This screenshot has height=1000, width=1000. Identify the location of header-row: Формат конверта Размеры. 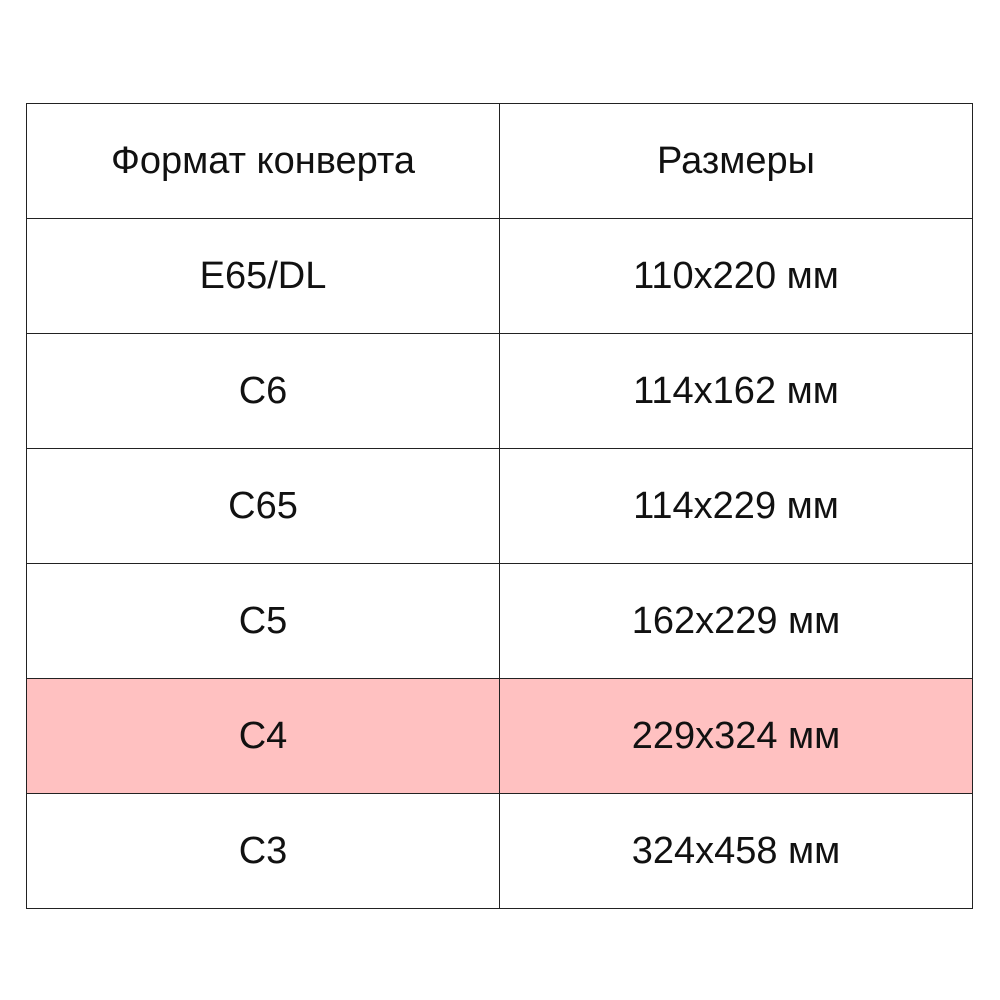
(499, 161).